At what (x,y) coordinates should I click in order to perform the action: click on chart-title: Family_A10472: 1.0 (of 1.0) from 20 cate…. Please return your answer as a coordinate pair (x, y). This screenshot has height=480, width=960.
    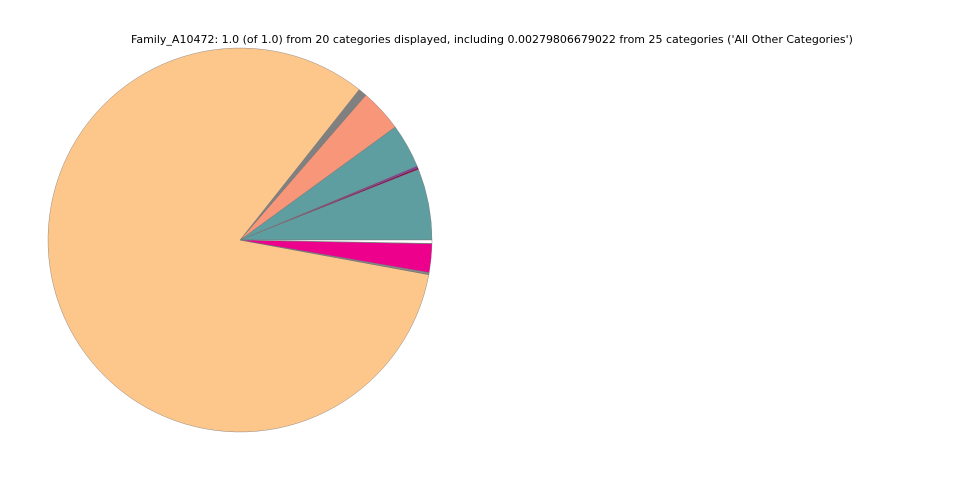
    Looking at the image, I should click on (492, 39).